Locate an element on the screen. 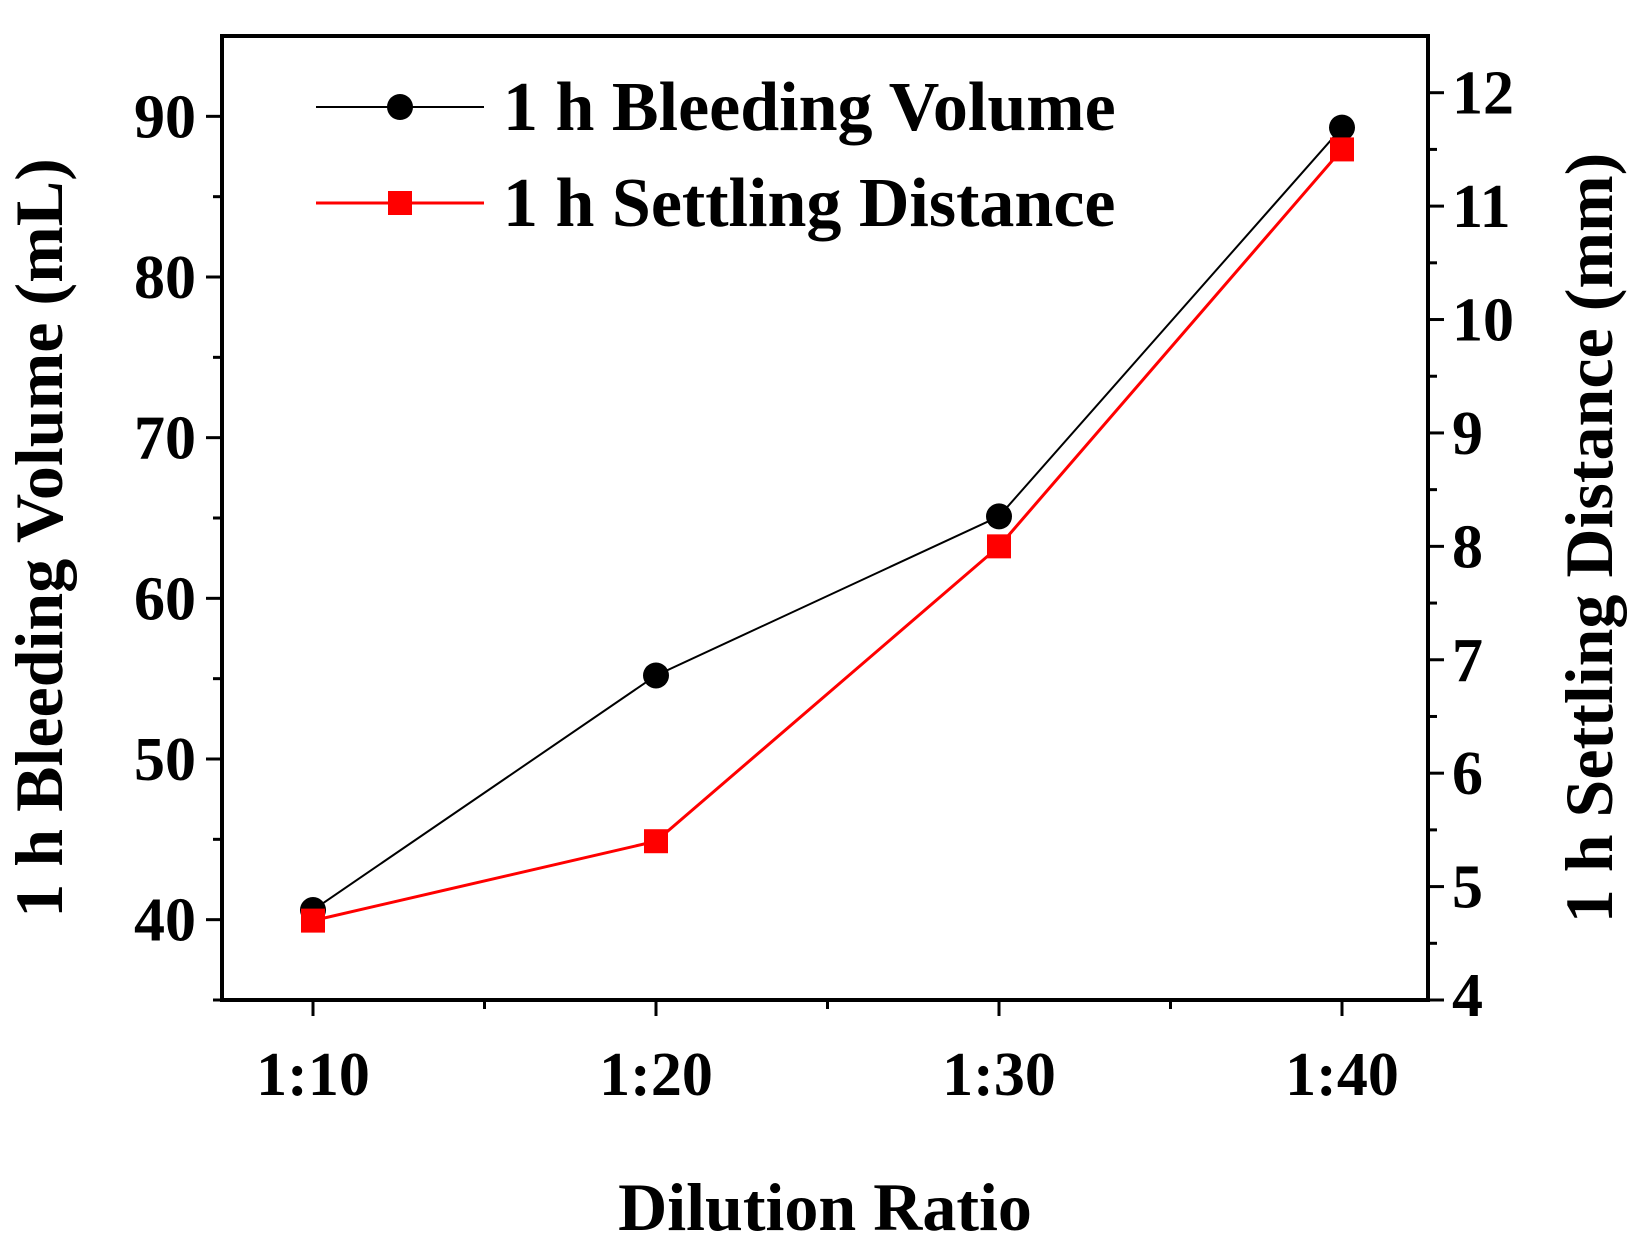 Image resolution: width=1644 pixels, height=1256 pixels. right-axis-tick-label: 6 is located at coordinates (1467, 774).